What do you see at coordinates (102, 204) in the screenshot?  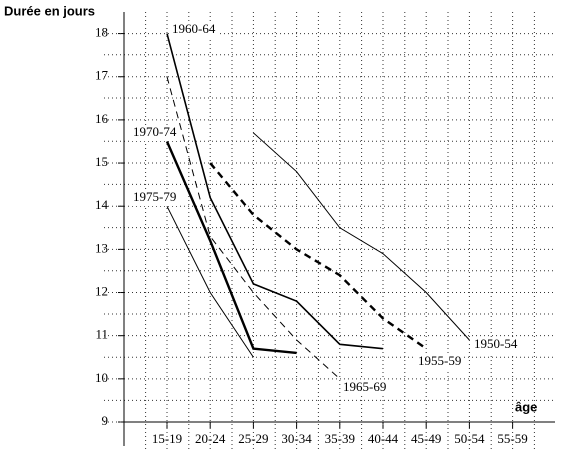 I see `y-tick-label: 14` at bounding box center [102, 204].